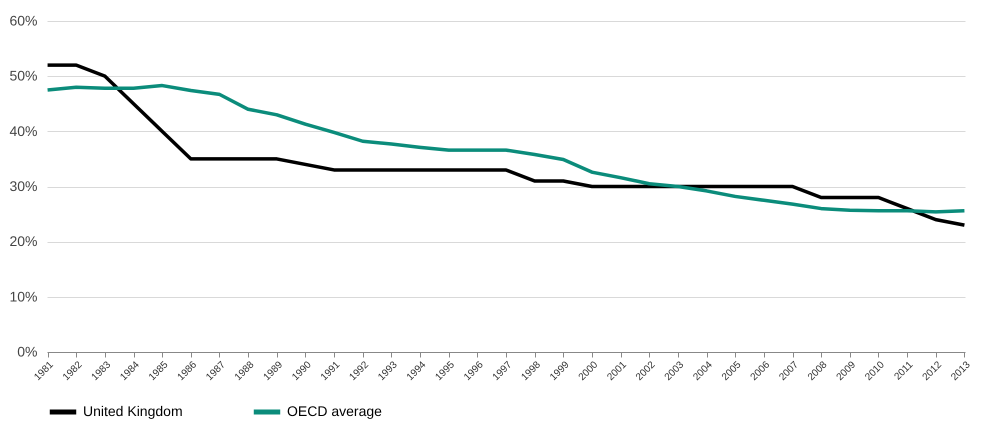 Image resolution: width=990 pixels, height=423 pixels. I want to click on y-tick-label: 60%, so click(23, 20).